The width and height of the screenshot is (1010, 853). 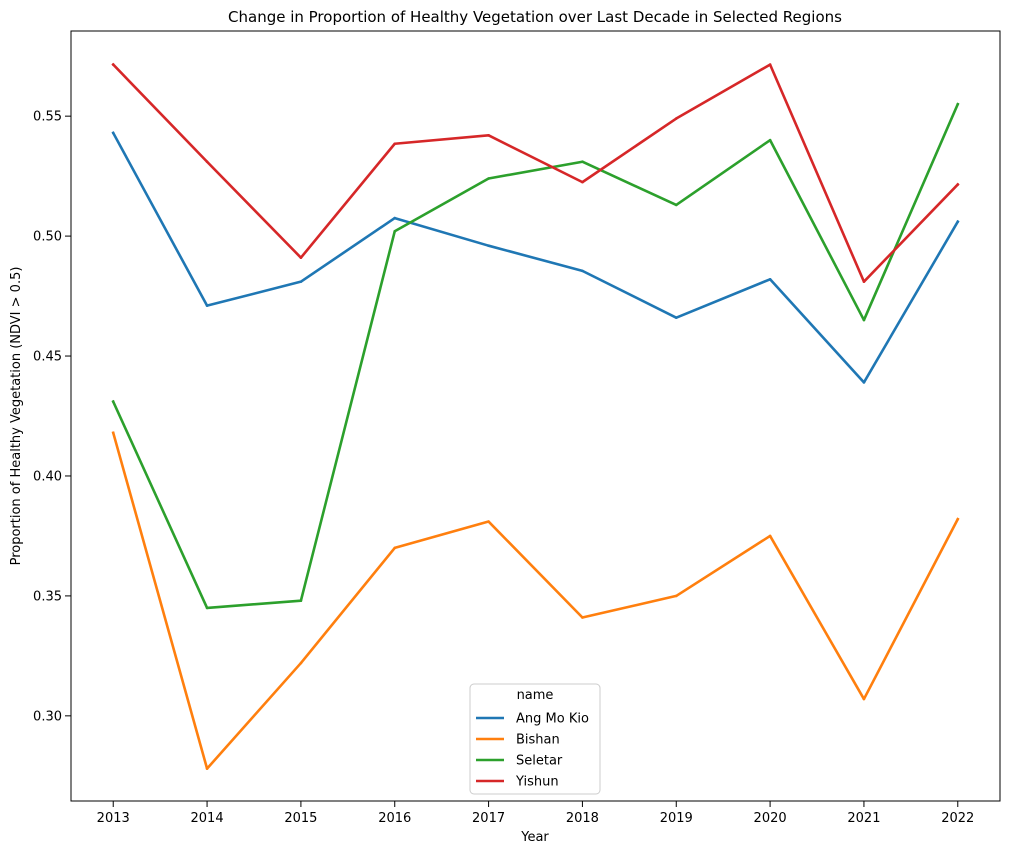 What do you see at coordinates (539, 761) in the screenshot?
I see `legend-label-seletar: Seletar` at bounding box center [539, 761].